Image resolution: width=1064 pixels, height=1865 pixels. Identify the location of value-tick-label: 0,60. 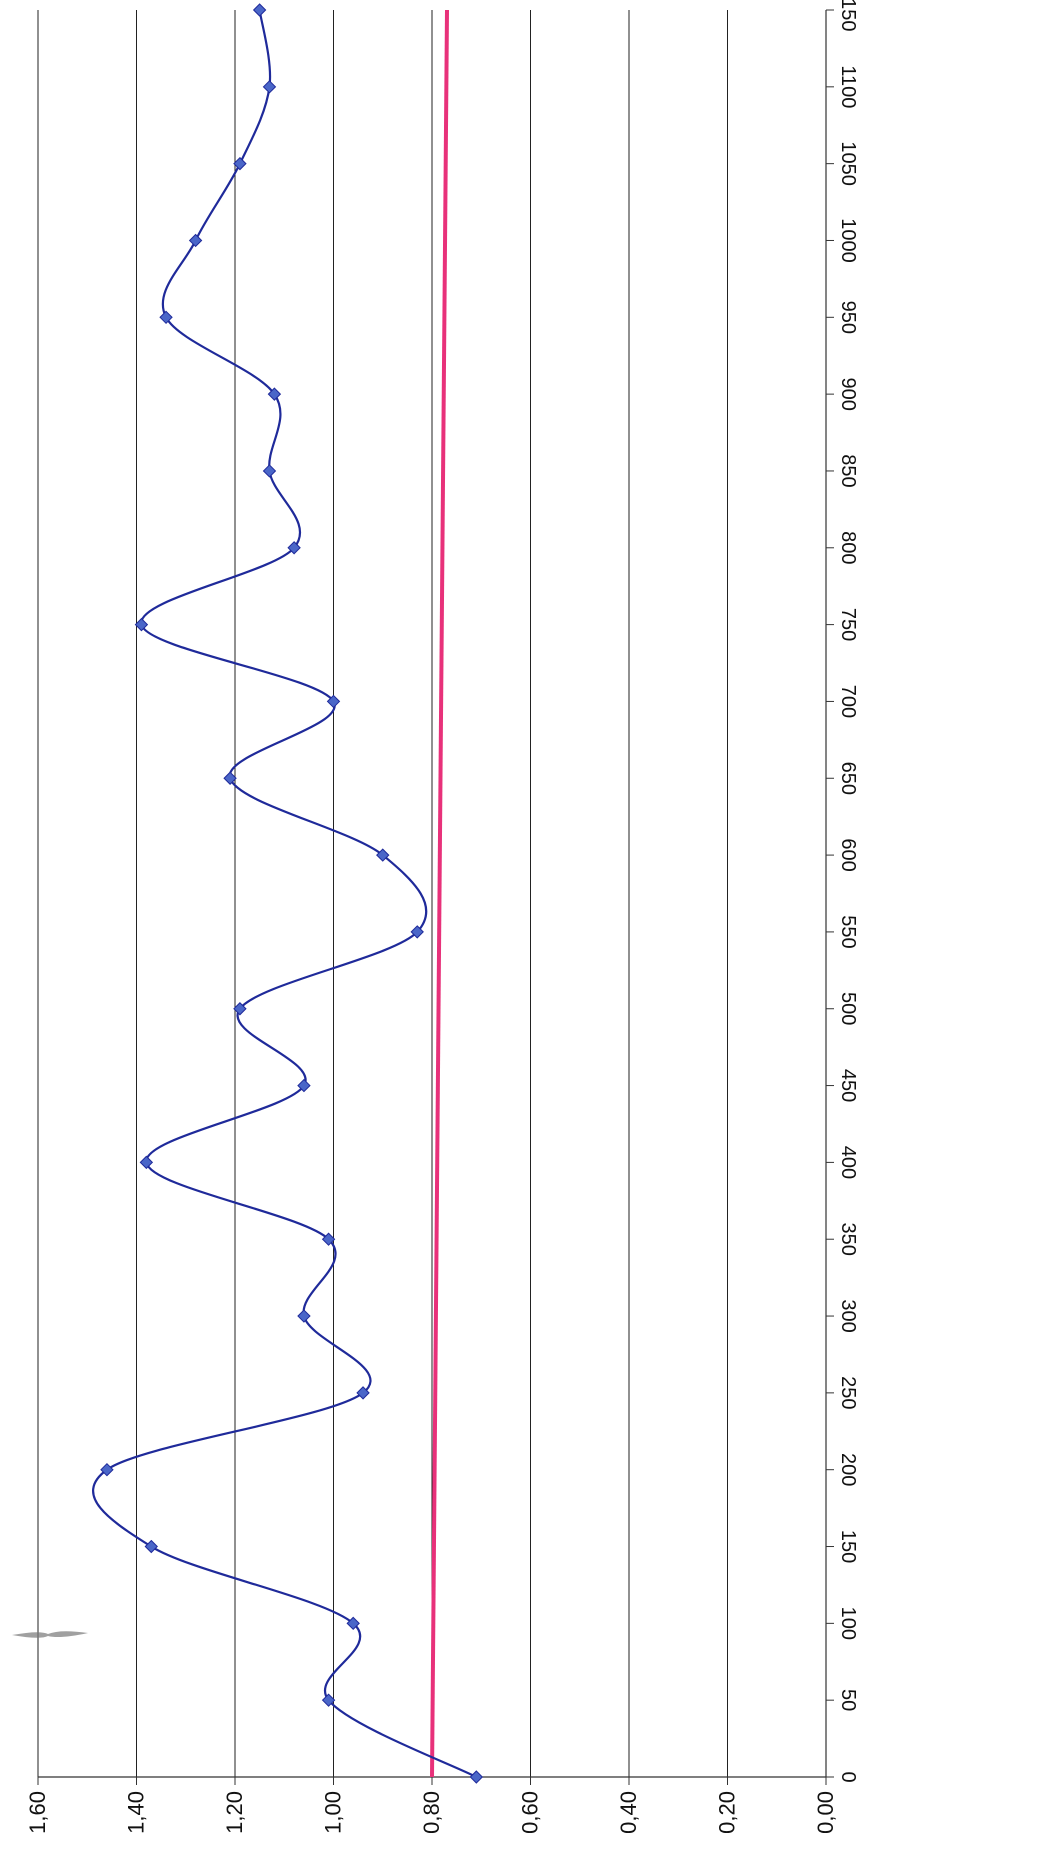
(530, 1812).